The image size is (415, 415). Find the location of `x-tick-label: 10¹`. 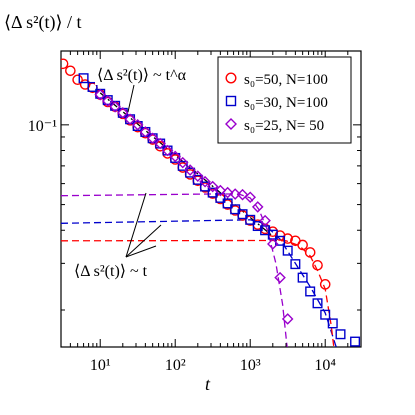

x-tick-label: 10¹ is located at coordinates (100, 365).